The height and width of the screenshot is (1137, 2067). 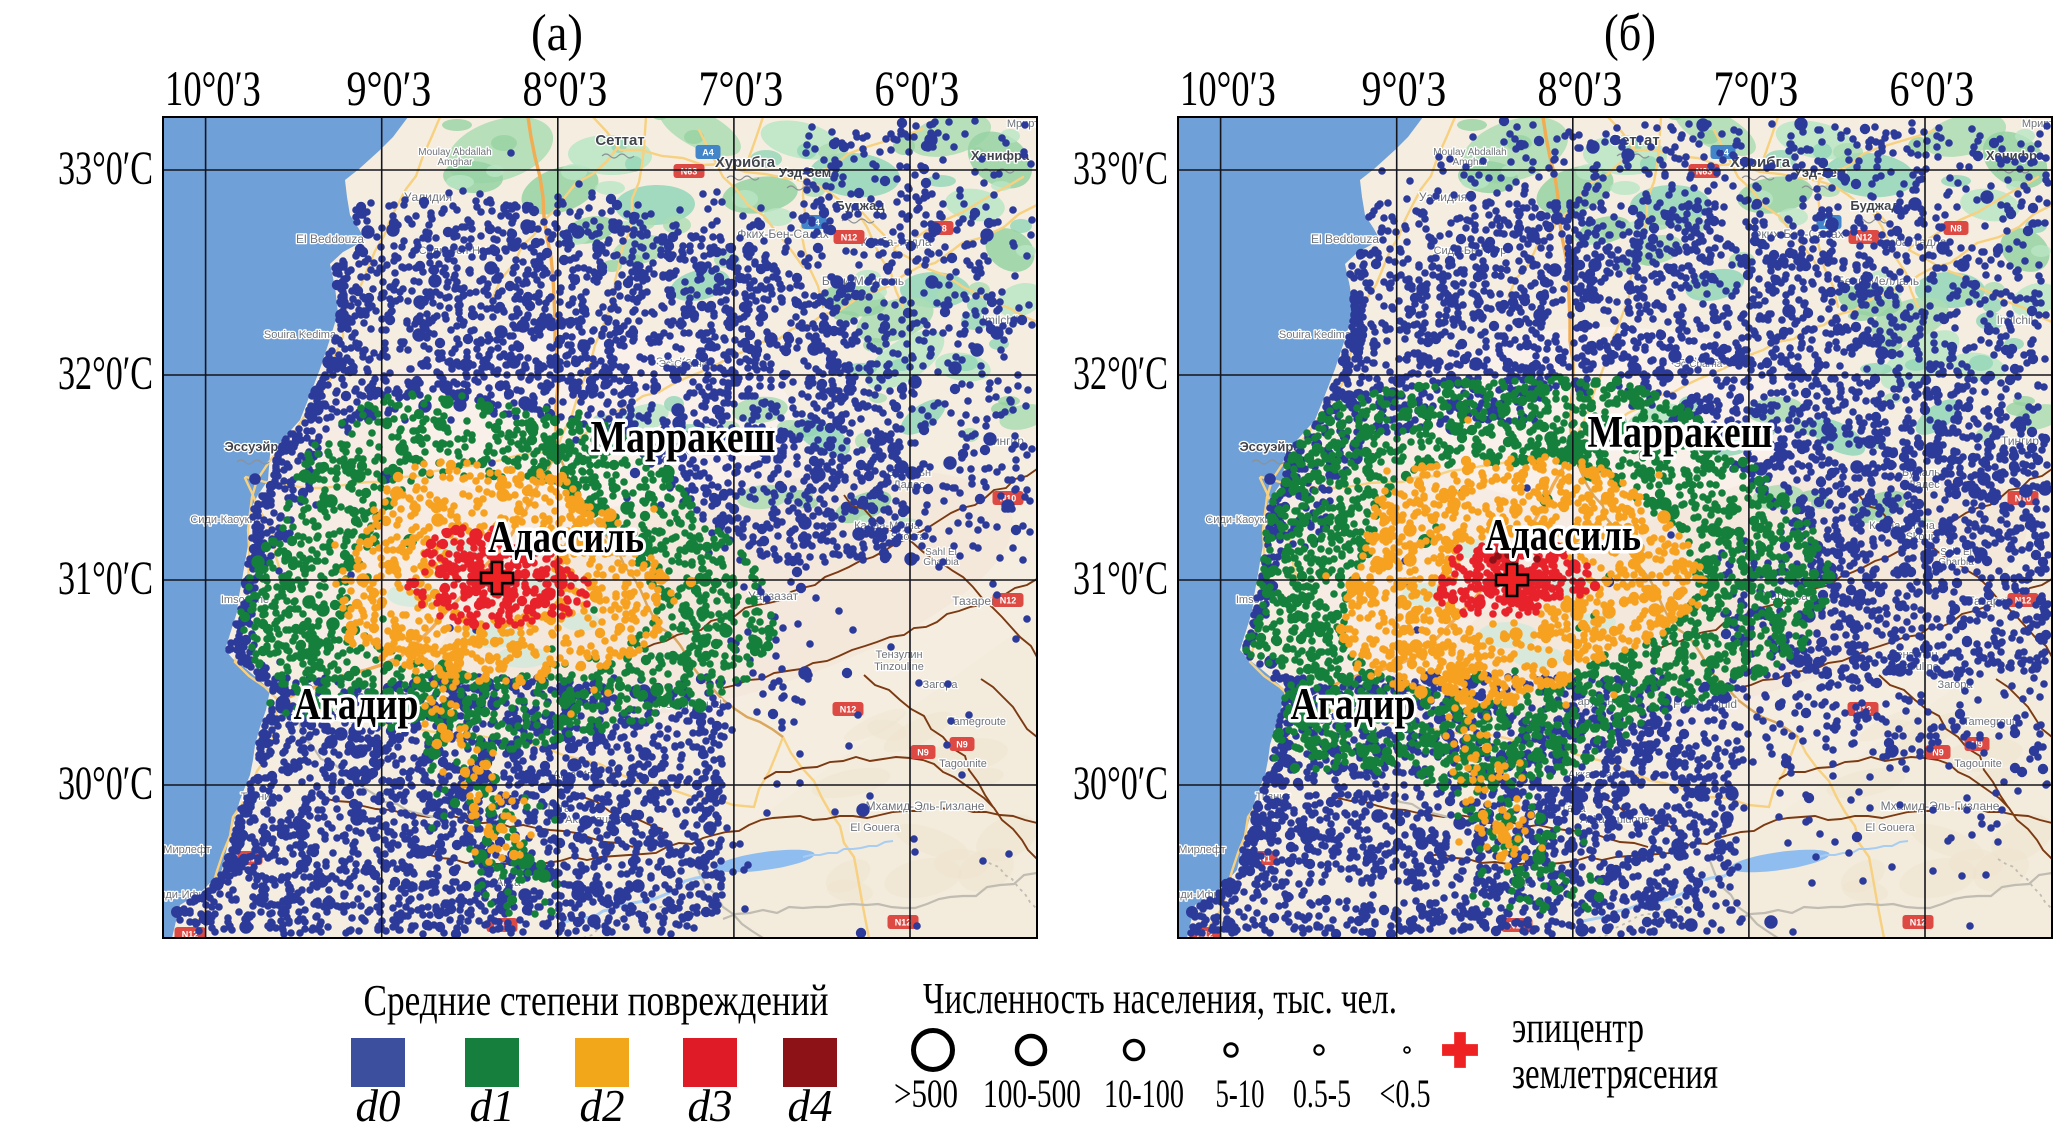 I want to click on svg-text: землетрясения, so click(x=1615, y=1073).